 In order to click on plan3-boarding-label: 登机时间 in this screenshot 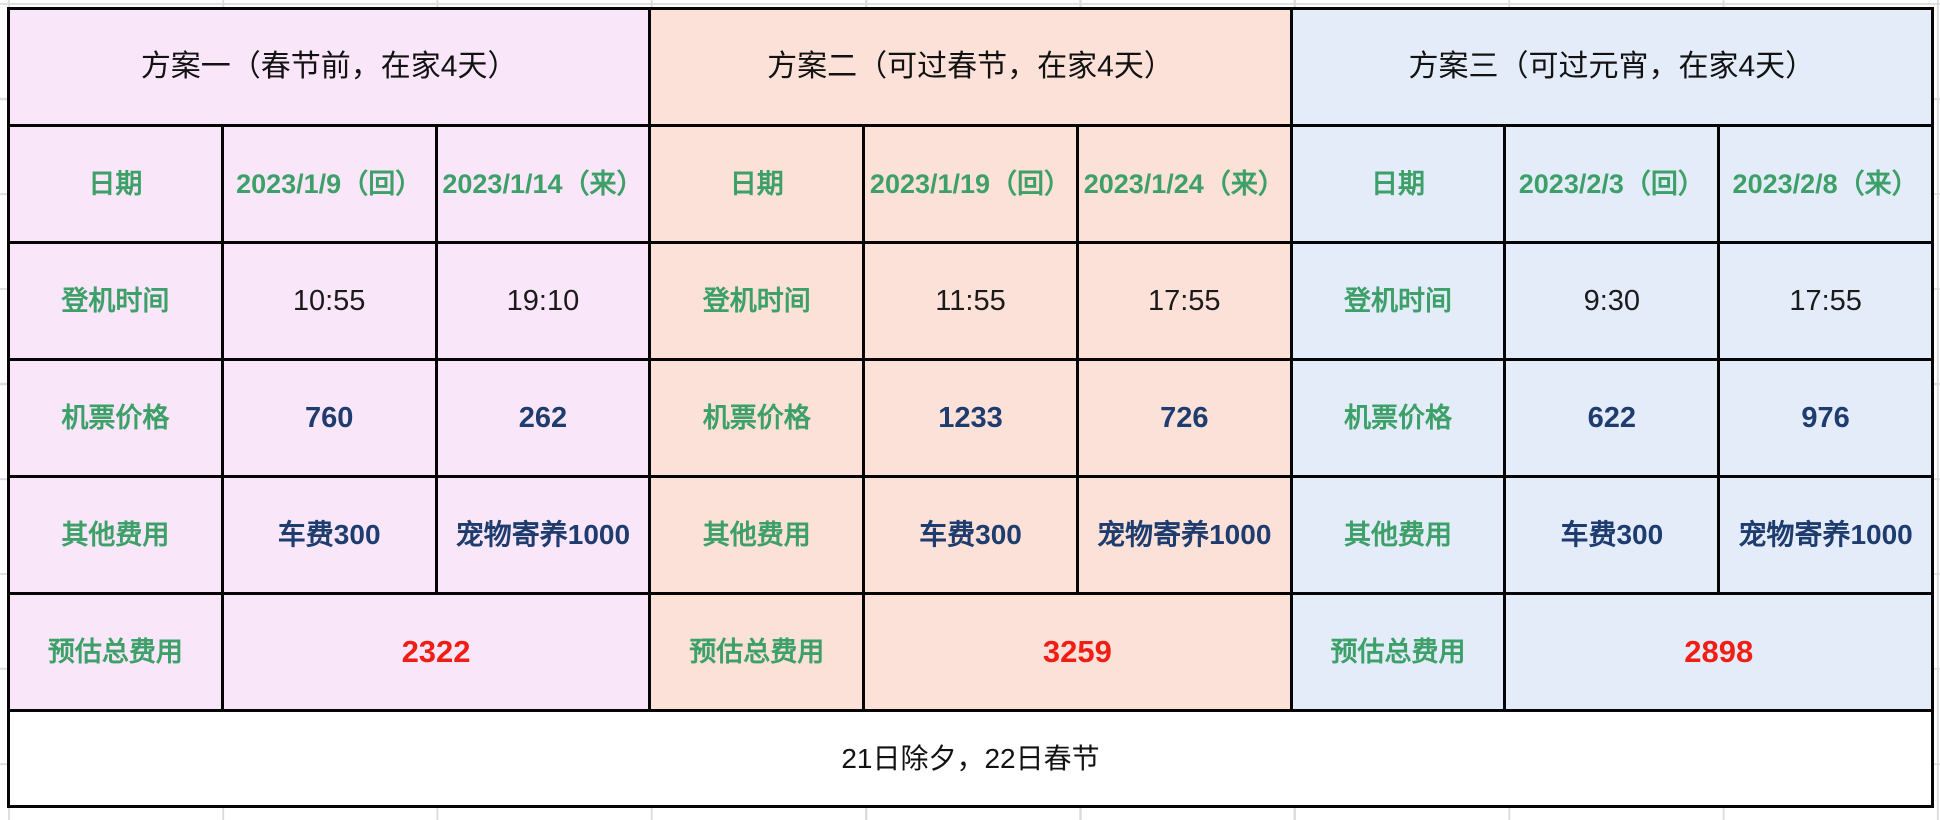, I will do `click(1398, 301)`.